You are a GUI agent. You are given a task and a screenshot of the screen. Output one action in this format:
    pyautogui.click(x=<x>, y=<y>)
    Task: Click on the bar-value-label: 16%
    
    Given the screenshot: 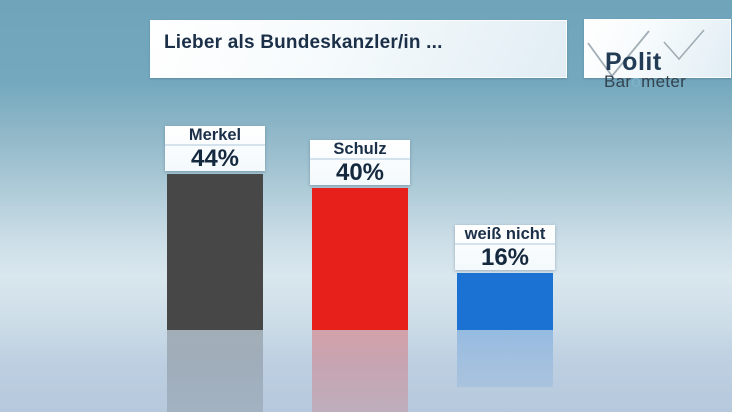 What is the action you would take?
    pyautogui.click(x=505, y=256)
    